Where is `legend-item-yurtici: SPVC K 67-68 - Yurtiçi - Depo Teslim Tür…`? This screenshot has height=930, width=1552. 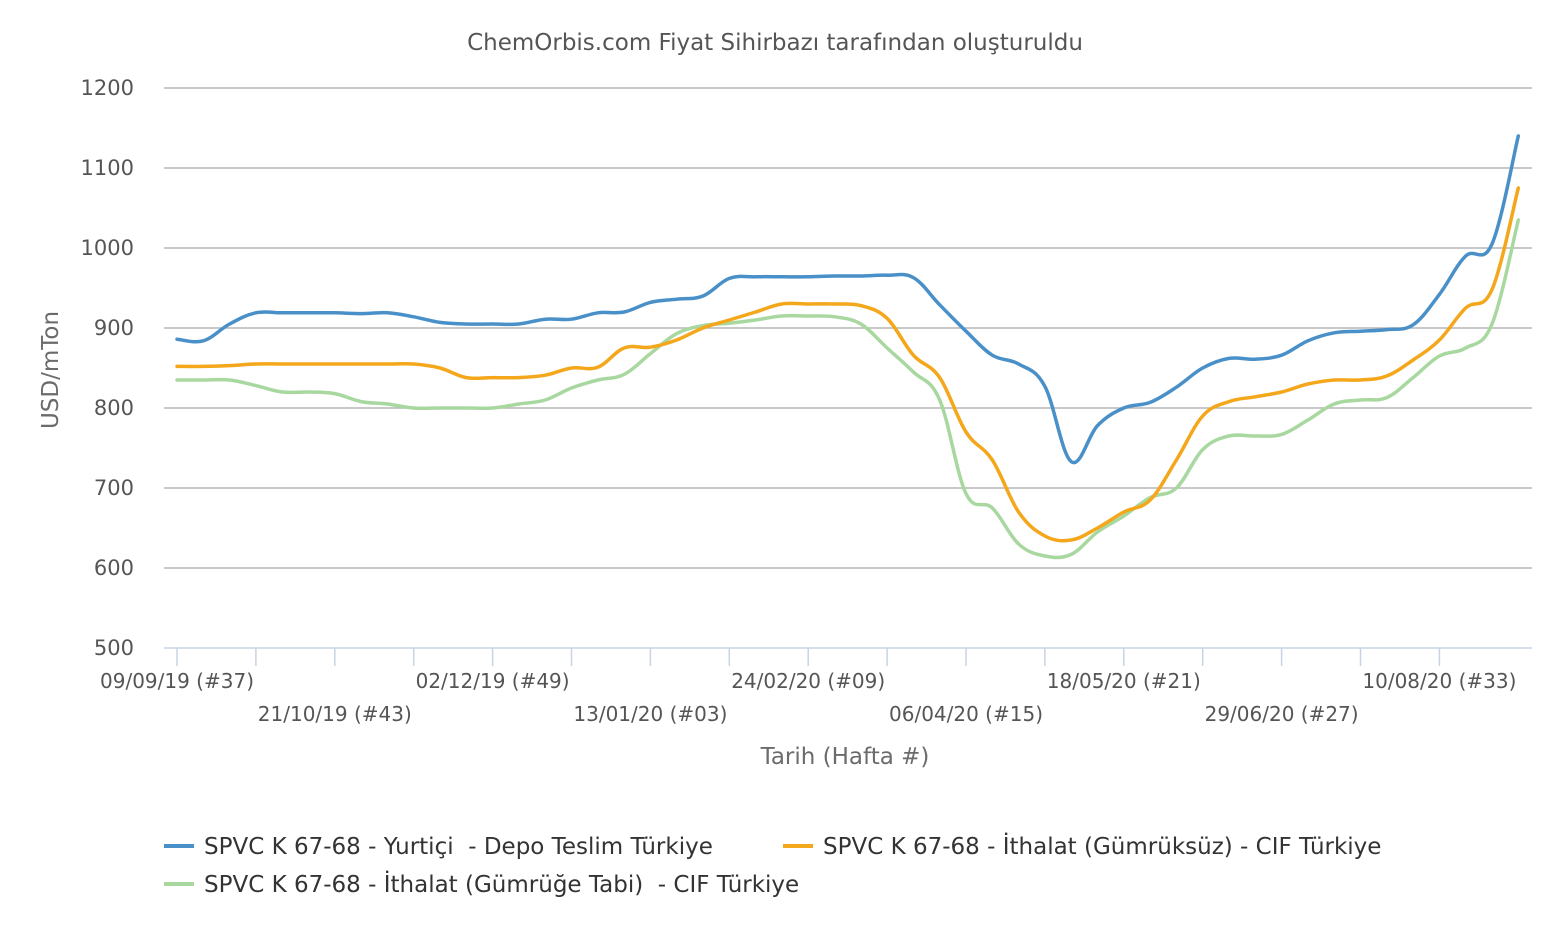 legend-item-yurtici: SPVC K 67-68 - Yurtiçi - Depo Teslim Tür… is located at coordinates (438, 847).